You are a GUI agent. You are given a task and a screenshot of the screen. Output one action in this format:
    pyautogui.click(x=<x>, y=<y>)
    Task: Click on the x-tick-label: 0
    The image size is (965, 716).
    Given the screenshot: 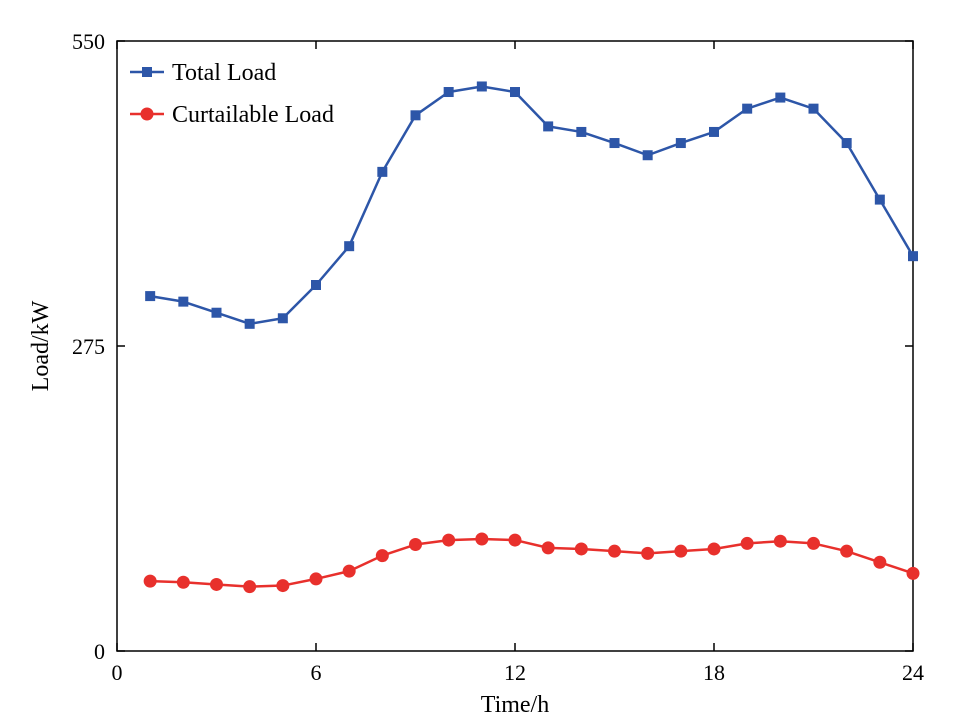 What is the action you would take?
    pyautogui.click(x=117, y=672)
    